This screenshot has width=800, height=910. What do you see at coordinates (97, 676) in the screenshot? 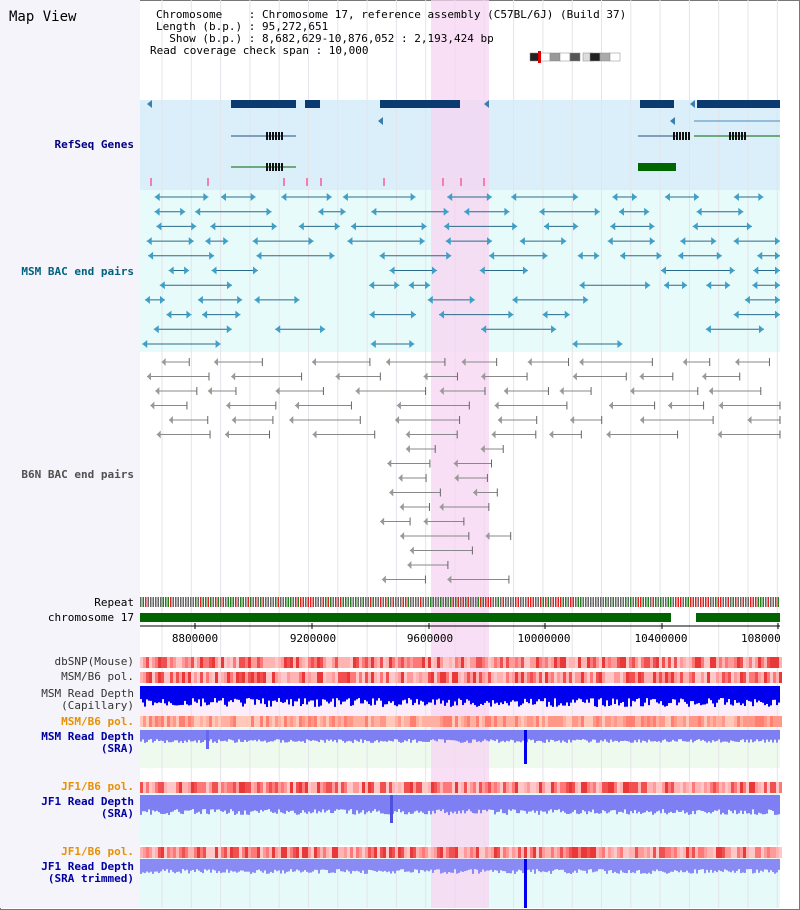
I see `track-label-msm-b6-pol-1: MSM/B6 pol.` at bounding box center [97, 676].